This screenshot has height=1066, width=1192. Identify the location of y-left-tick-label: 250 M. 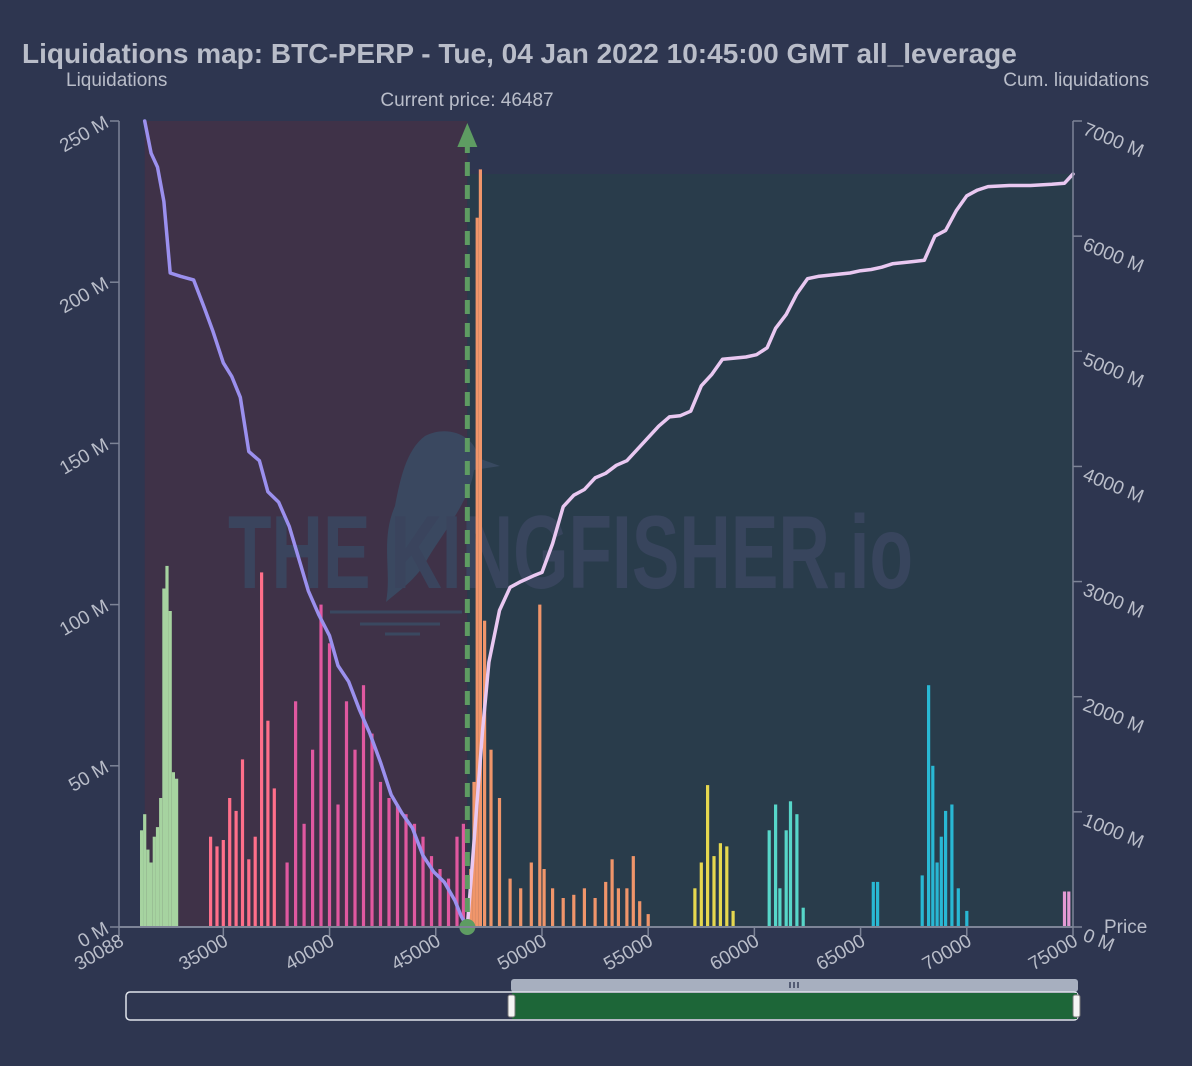
(84, 134).